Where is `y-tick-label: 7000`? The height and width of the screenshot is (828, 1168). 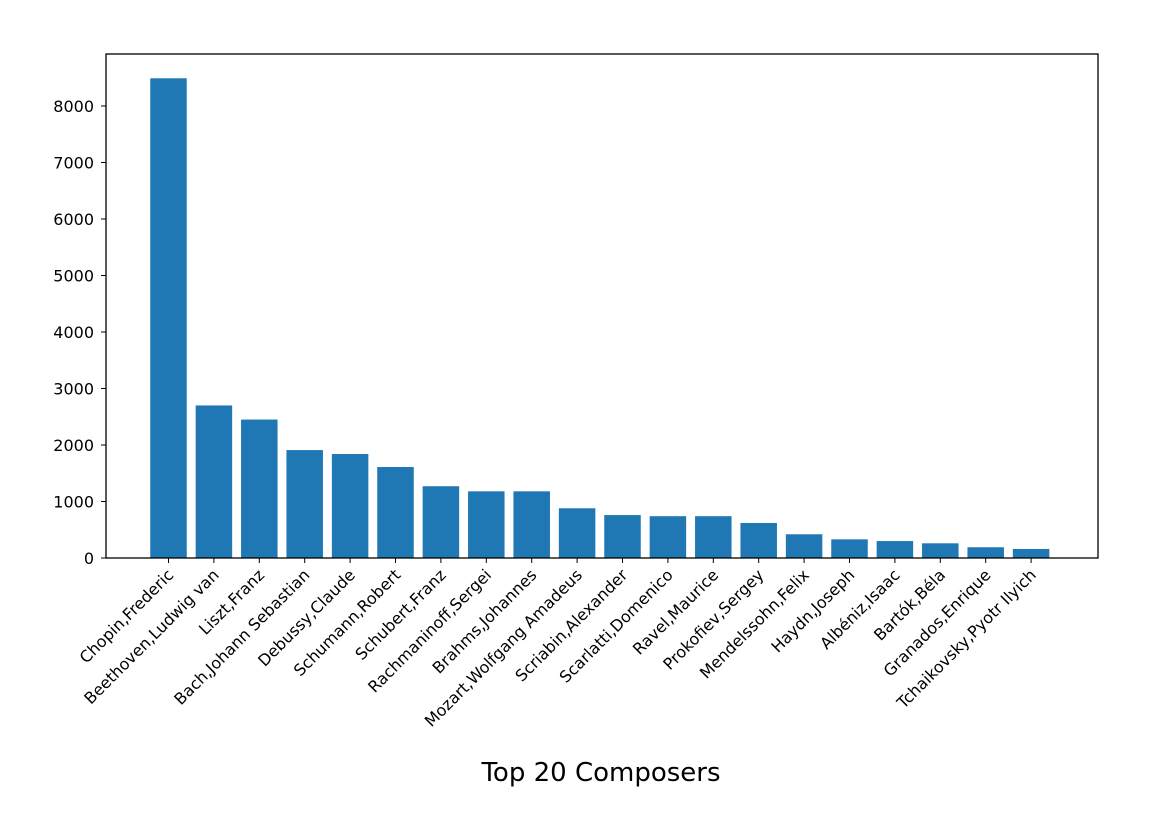 y-tick-label: 7000 is located at coordinates (73, 162).